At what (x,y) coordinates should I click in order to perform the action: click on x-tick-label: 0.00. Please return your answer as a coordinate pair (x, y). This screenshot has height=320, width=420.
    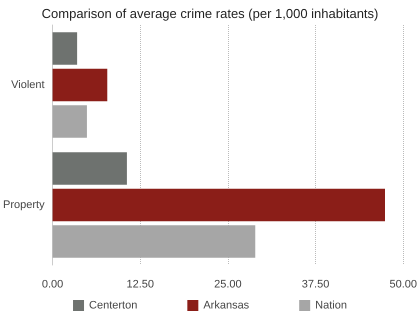
    Looking at the image, I should click on (53, 284).